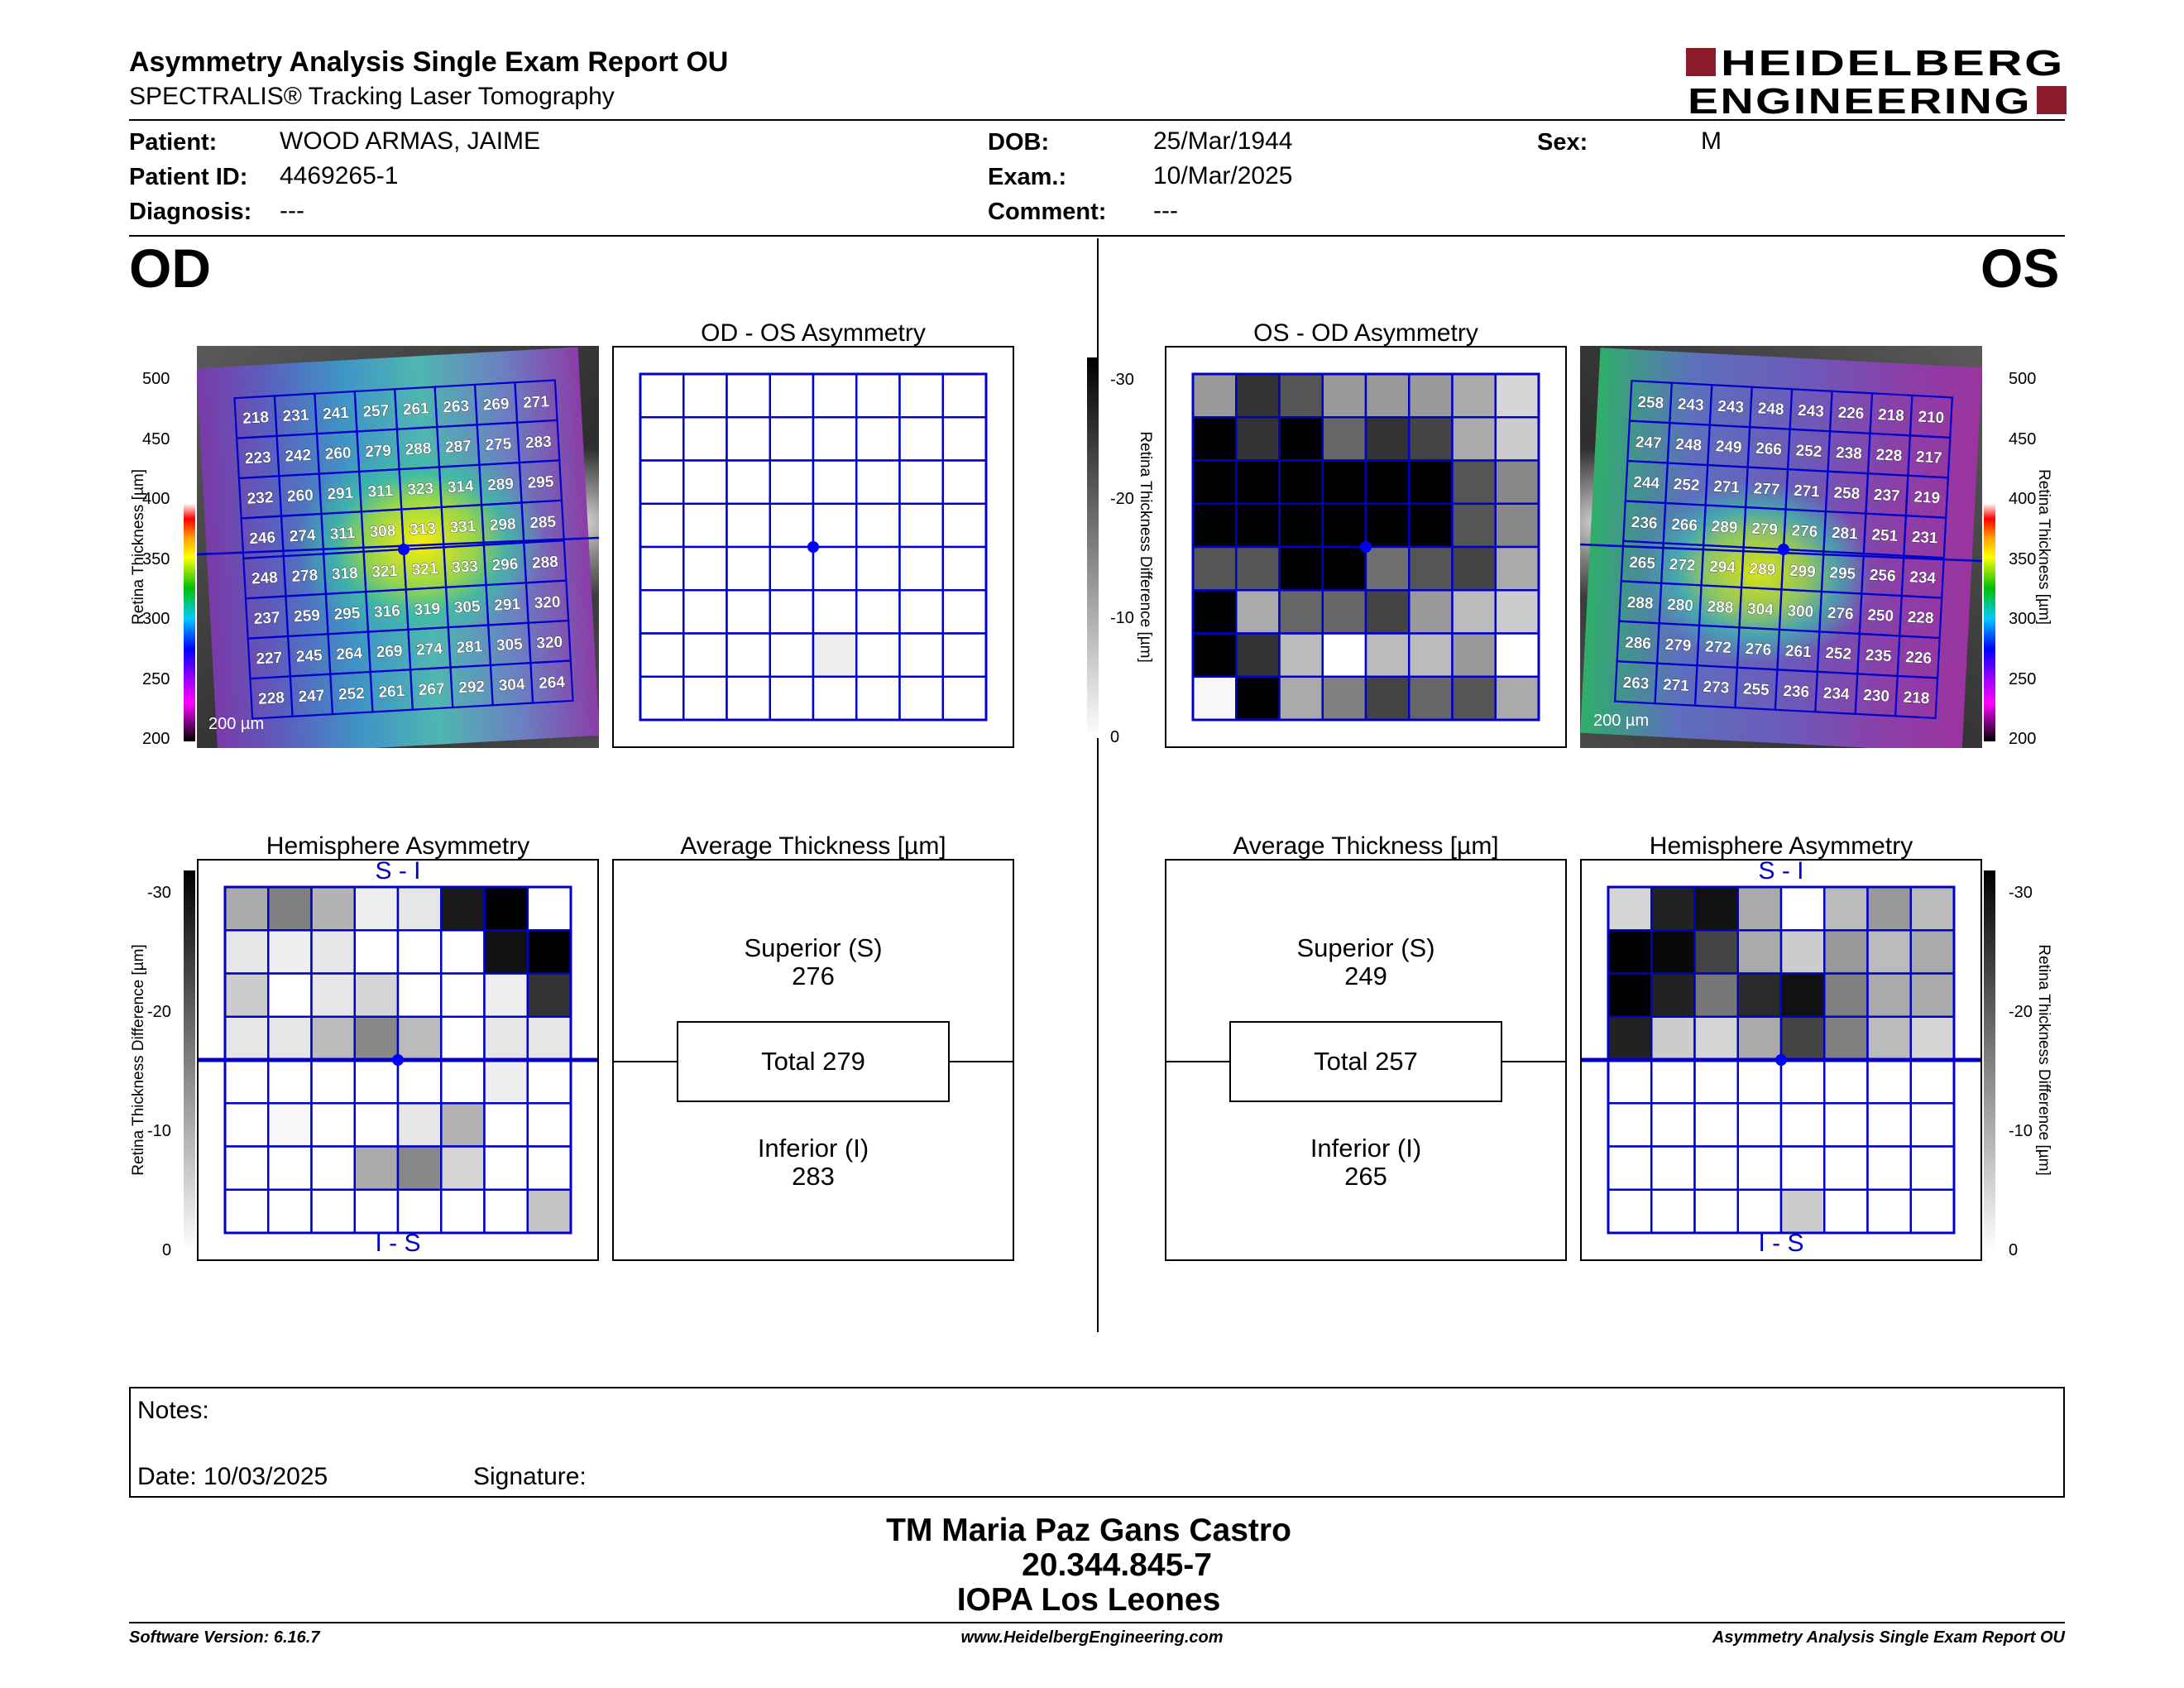 The image size is (2184, 1688). I want to click on signature-label: Signature:, so click(530, 1476).